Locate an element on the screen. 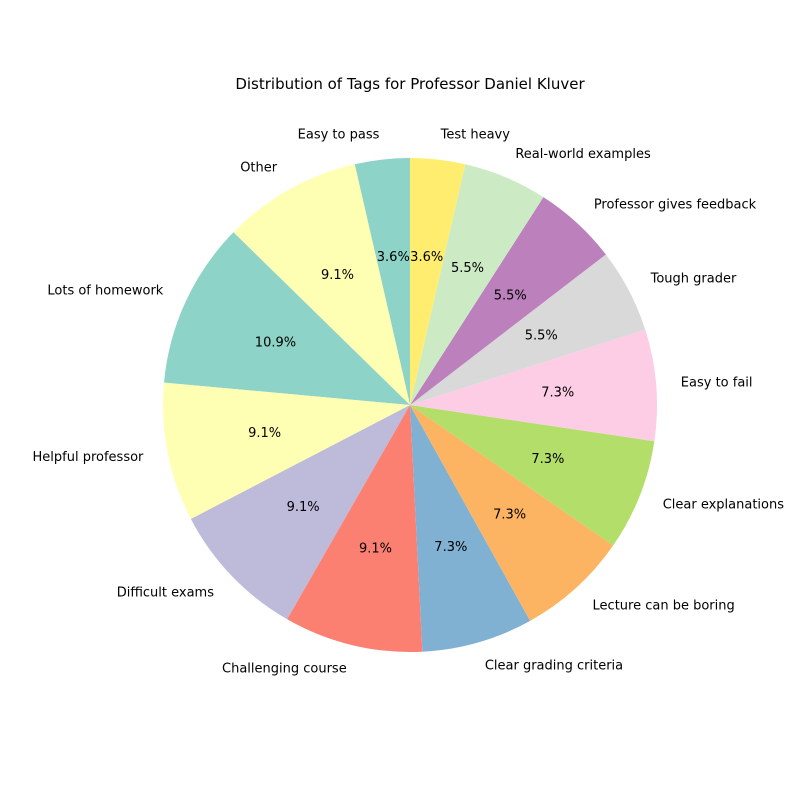  pie-slice-other is located at coordinates (321, 284).